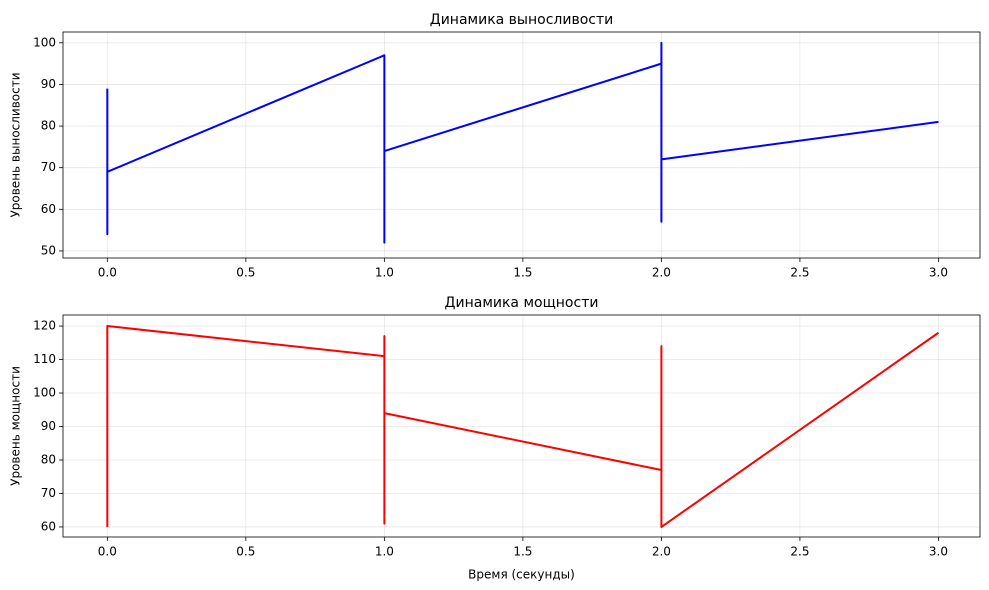 The height and width of the screenshot is (590, 989). What do you see at coordinates (44, 326) in the screenshot?
I see `y-tick-label: 120` at bounding box center [44, 326].